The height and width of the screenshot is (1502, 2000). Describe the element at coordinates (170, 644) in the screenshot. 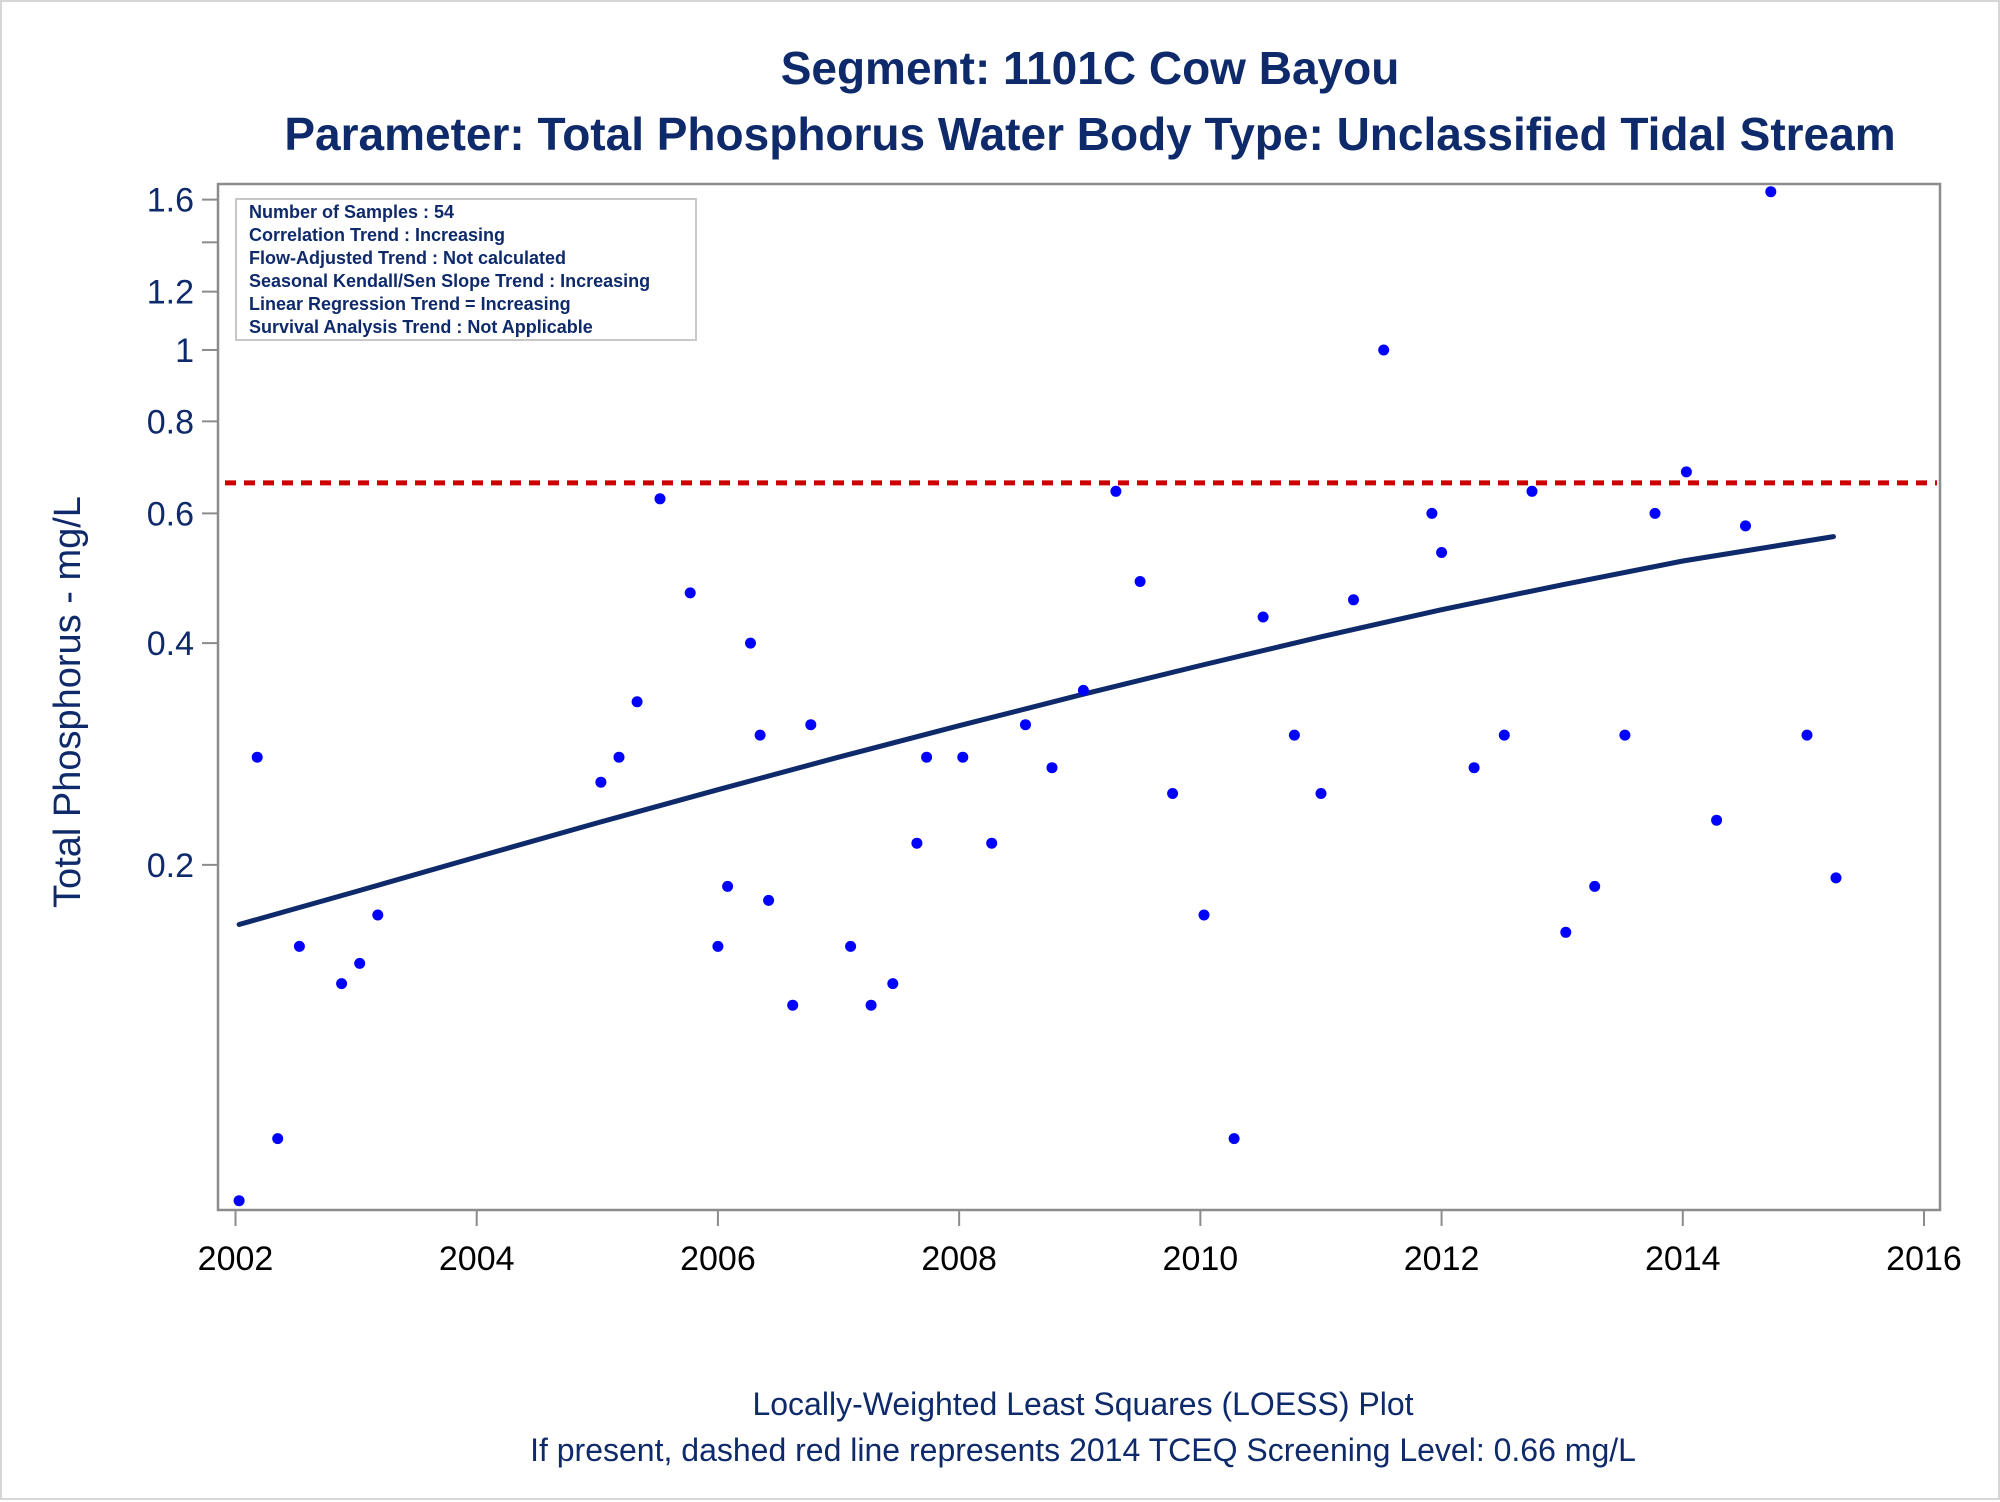

I see `y-tick-label: 0.4` at that location.